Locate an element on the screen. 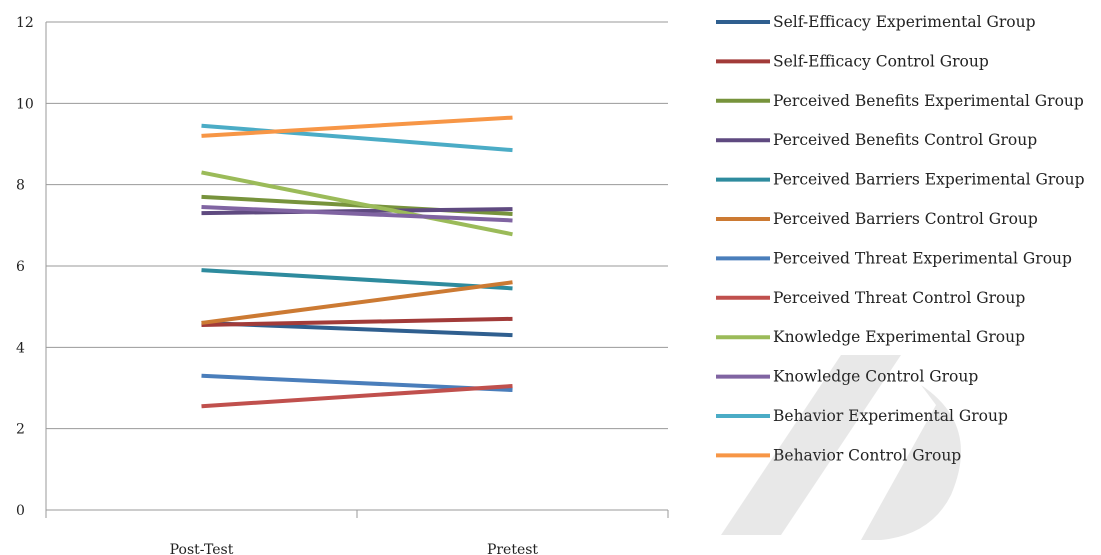 This screenshot has width=1101, height=555. legend-item: Self-Efficacy Control Group is located at coordinates (852, 61).